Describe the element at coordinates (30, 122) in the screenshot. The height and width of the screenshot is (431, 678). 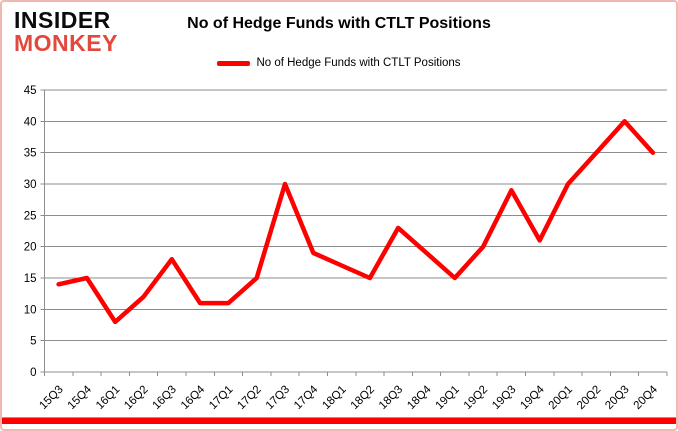
I see `y-axis-label: 40` at that location.